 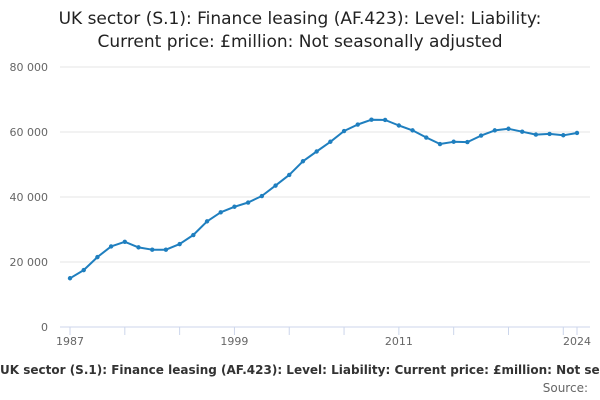 What do you see at coordinates (399, 341) in the screenshot?
I see `x-tick-label: 2011` at bounding box center [399, 341].